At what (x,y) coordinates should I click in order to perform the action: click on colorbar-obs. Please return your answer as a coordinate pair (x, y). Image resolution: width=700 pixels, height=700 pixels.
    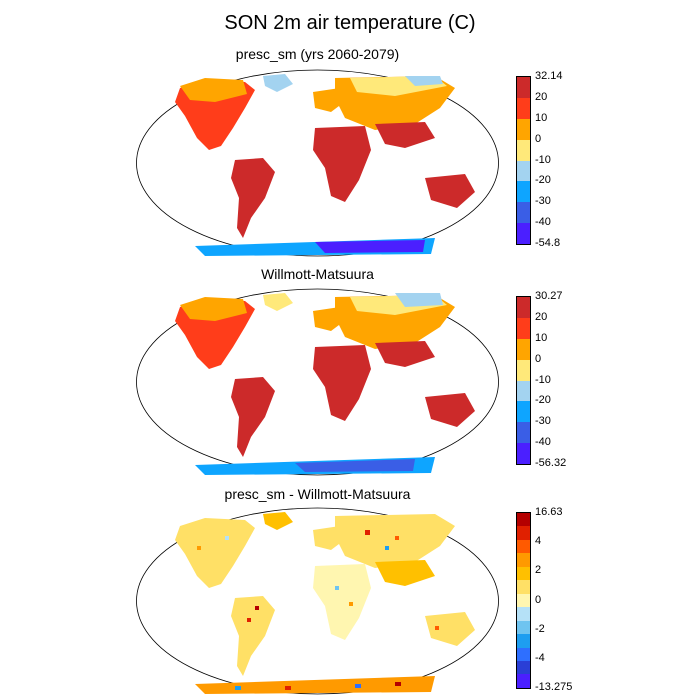
    Looking at the image, I should click on (523, 380).